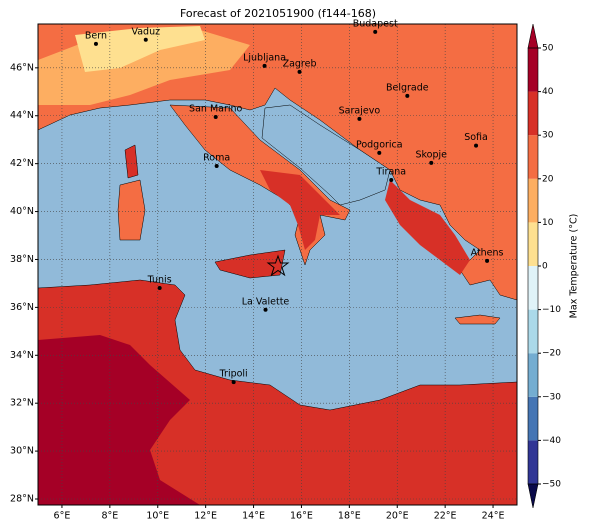 The height and width of the screenshot is (529, 592). Describe the element at coordinates (397, 516) in the screenshot. I see `x-tick-label: 20°E` at that location.